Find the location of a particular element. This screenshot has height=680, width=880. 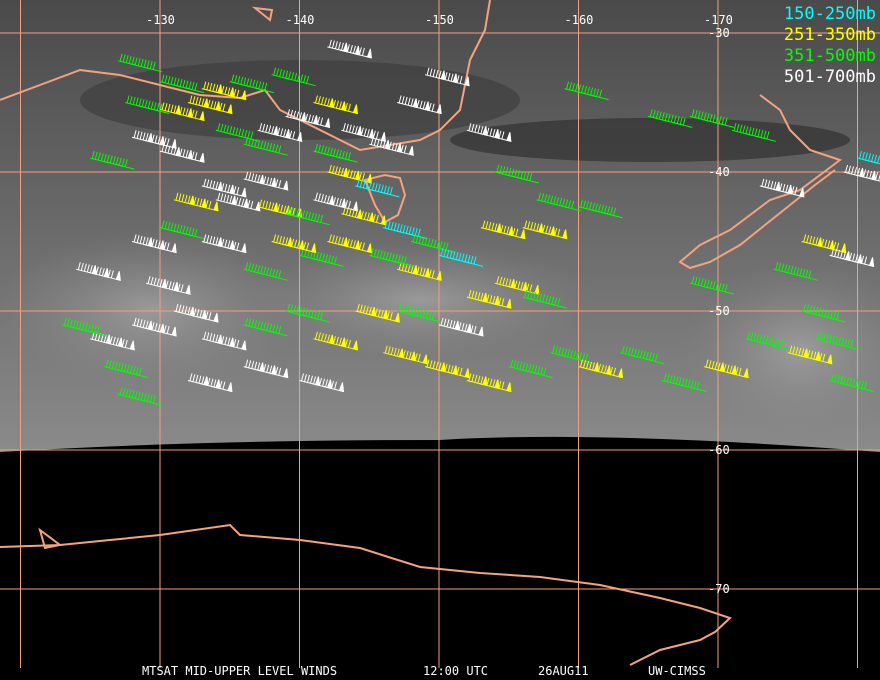

longitude-label: -170 is located at coordinates (718, 20).